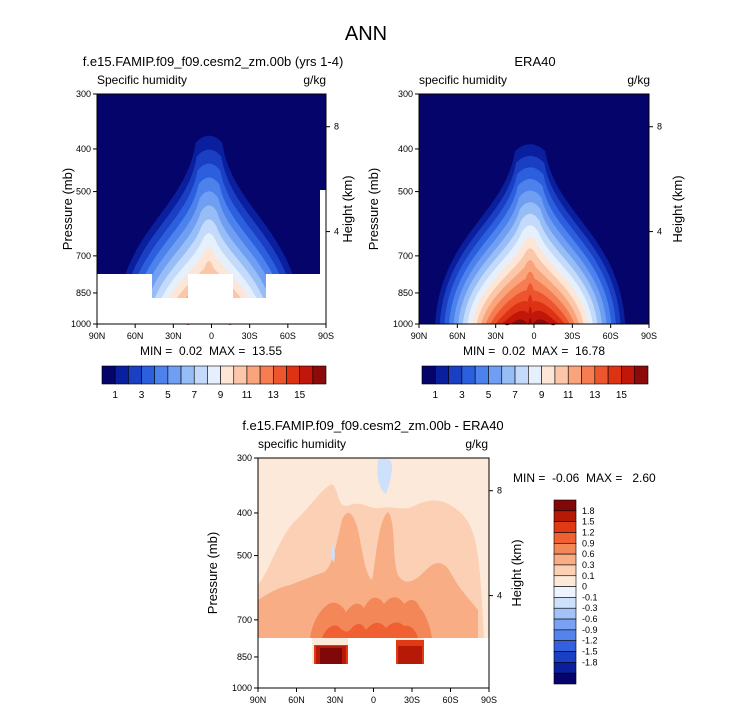  What do you see at coordinates (83, 293) in the screenshot?
I see `ytick-label: 850` at bounding box center [83, 293].